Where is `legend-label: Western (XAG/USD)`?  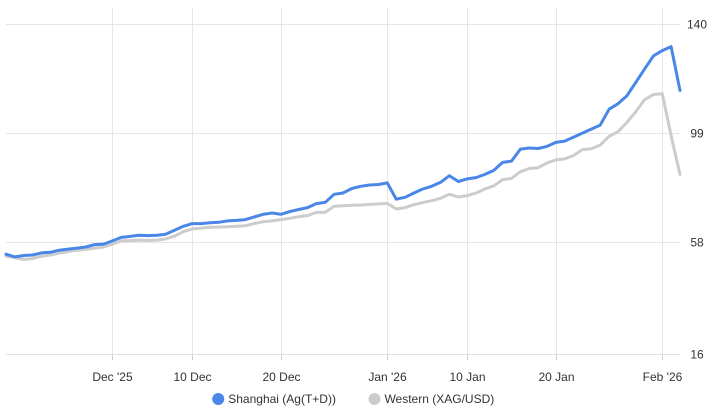
legend-label: Western (XAG/USD) is located at coordinates (439, 399).